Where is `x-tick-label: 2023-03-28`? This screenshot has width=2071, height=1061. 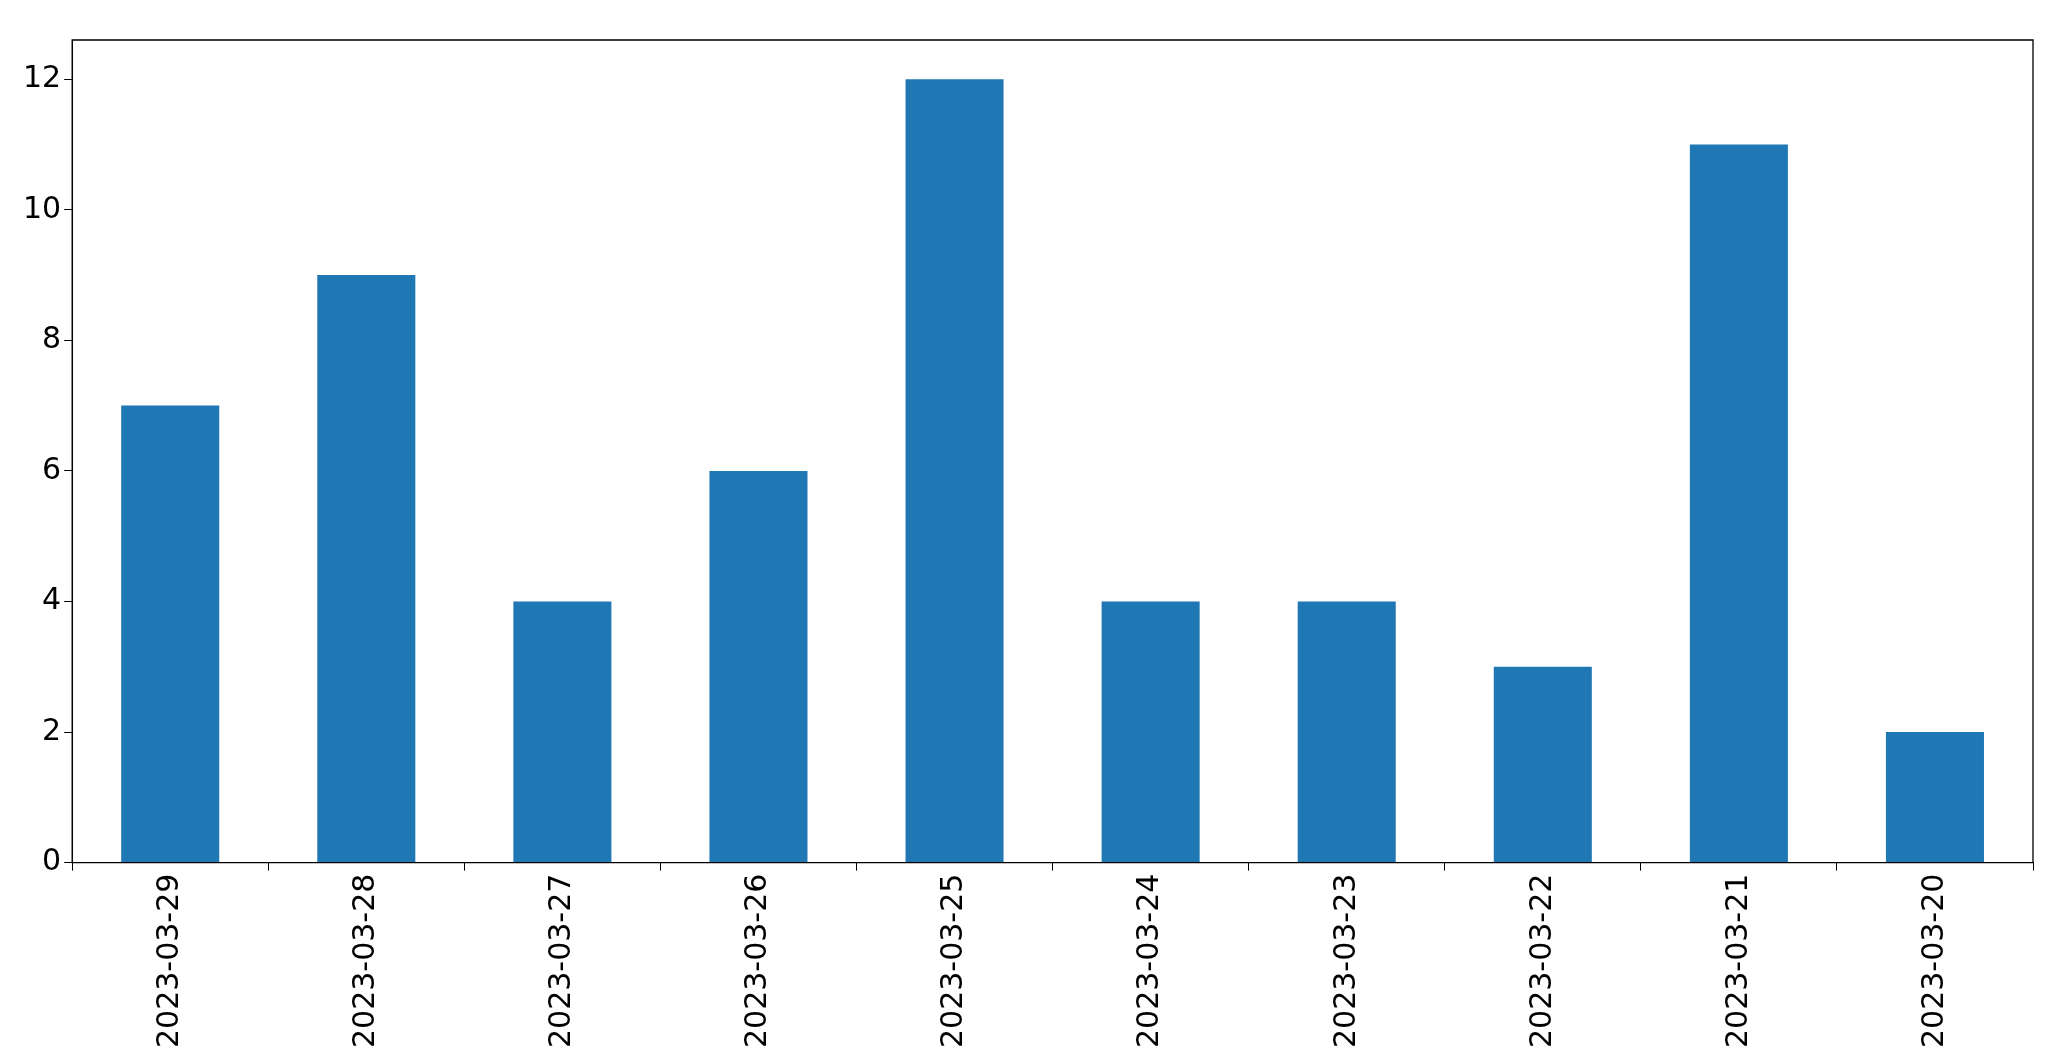 x-tick-label: 2023-03-28 is located at coordinates (364, 961).